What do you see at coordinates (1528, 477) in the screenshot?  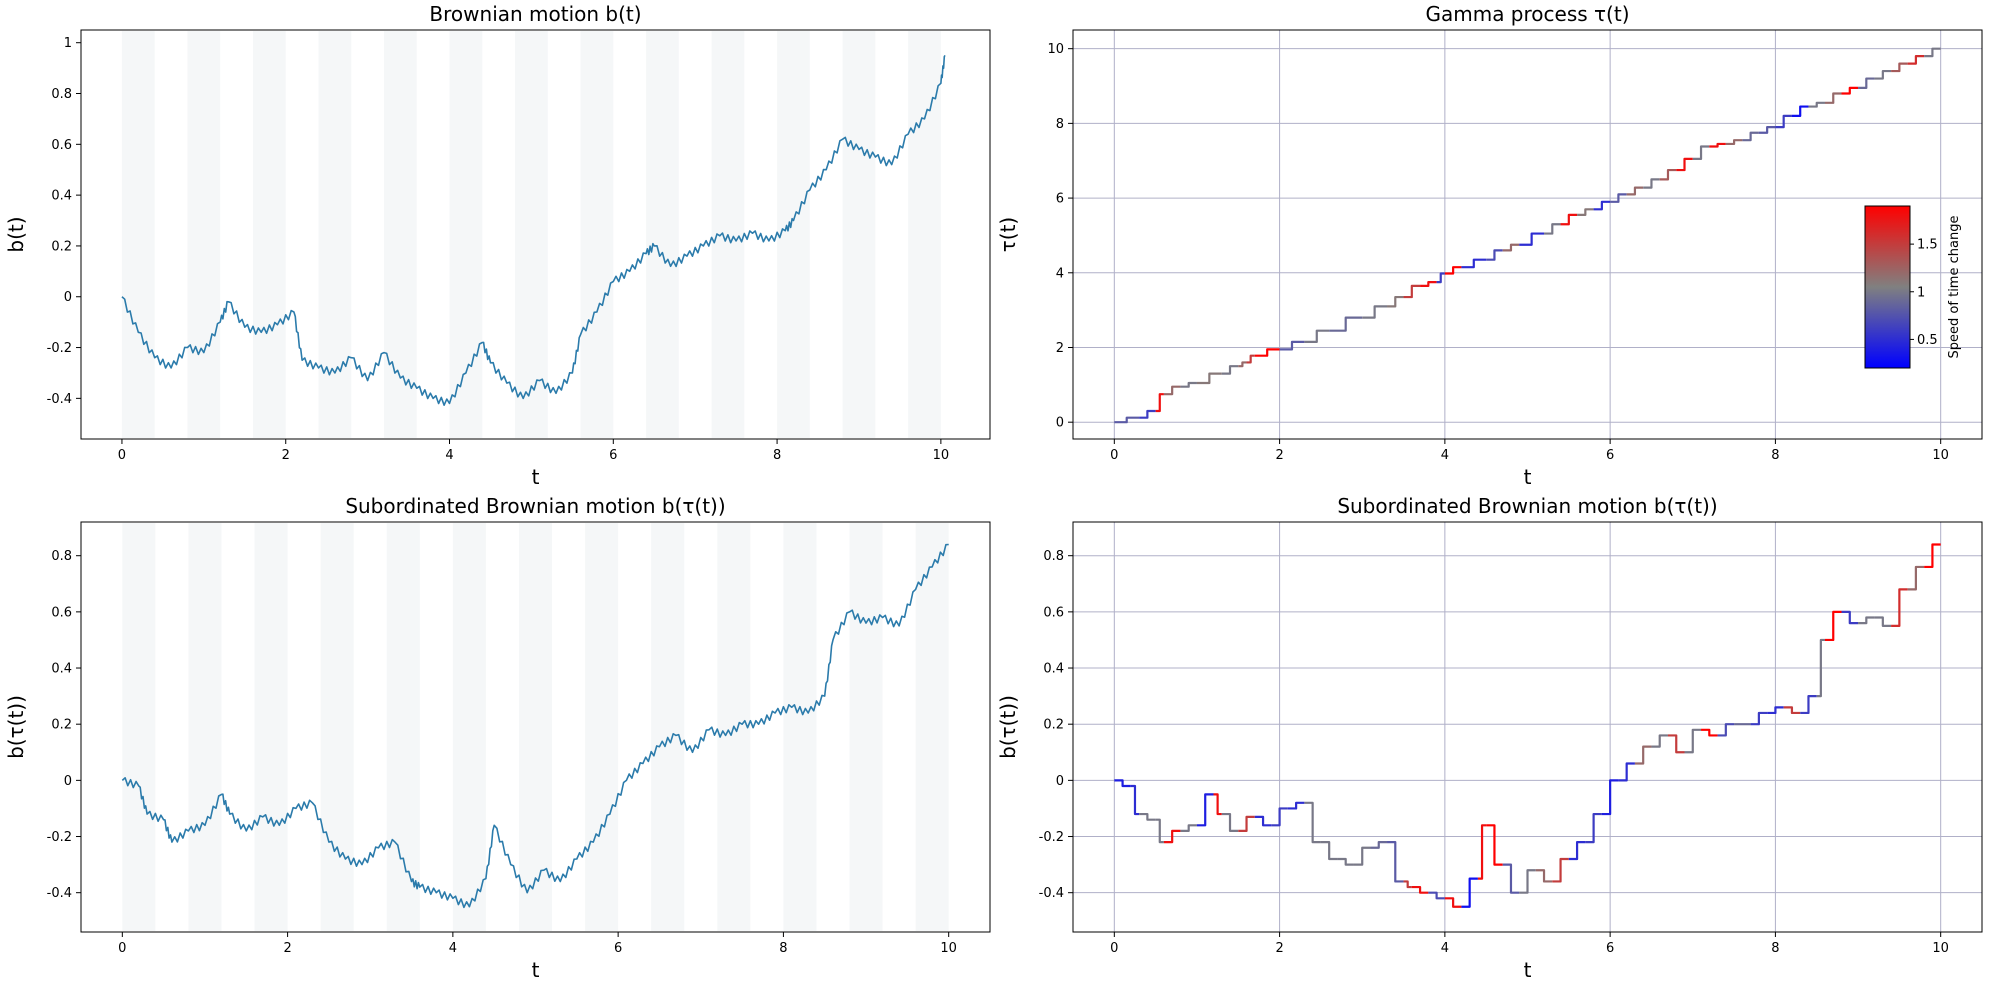 I see `x-axis-label: t` at bounding box center [1528, 477].